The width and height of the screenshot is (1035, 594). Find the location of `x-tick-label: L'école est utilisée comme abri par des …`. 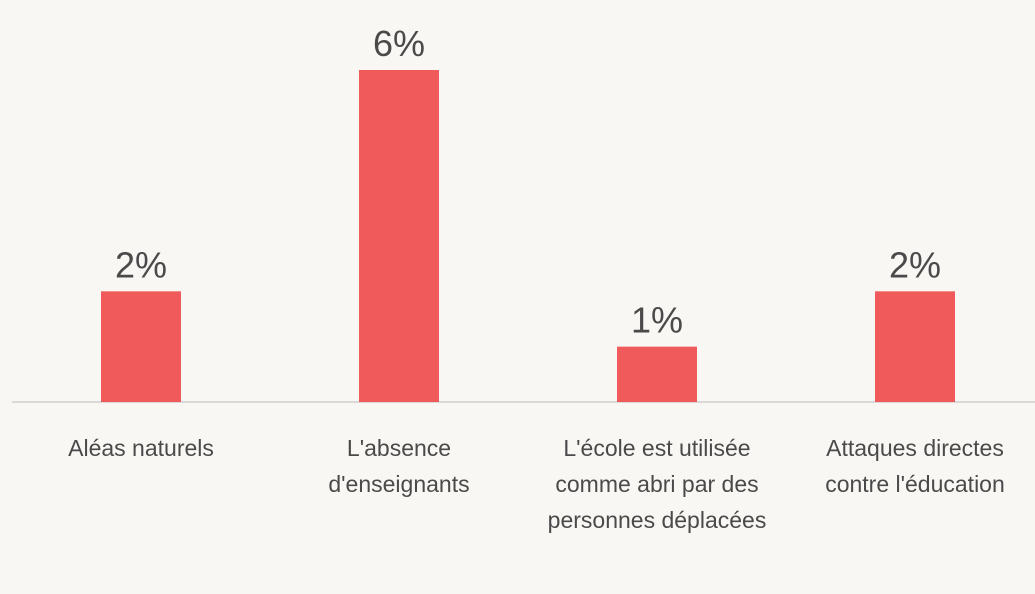

x-tick-label: L'école est utilisée comme abri par des … is located at coordinates (657, 484).